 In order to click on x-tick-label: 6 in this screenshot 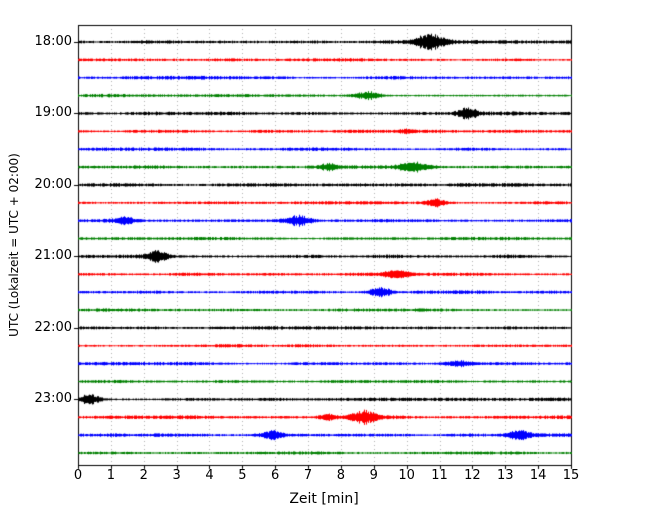, I will do `click(275, 475)`.